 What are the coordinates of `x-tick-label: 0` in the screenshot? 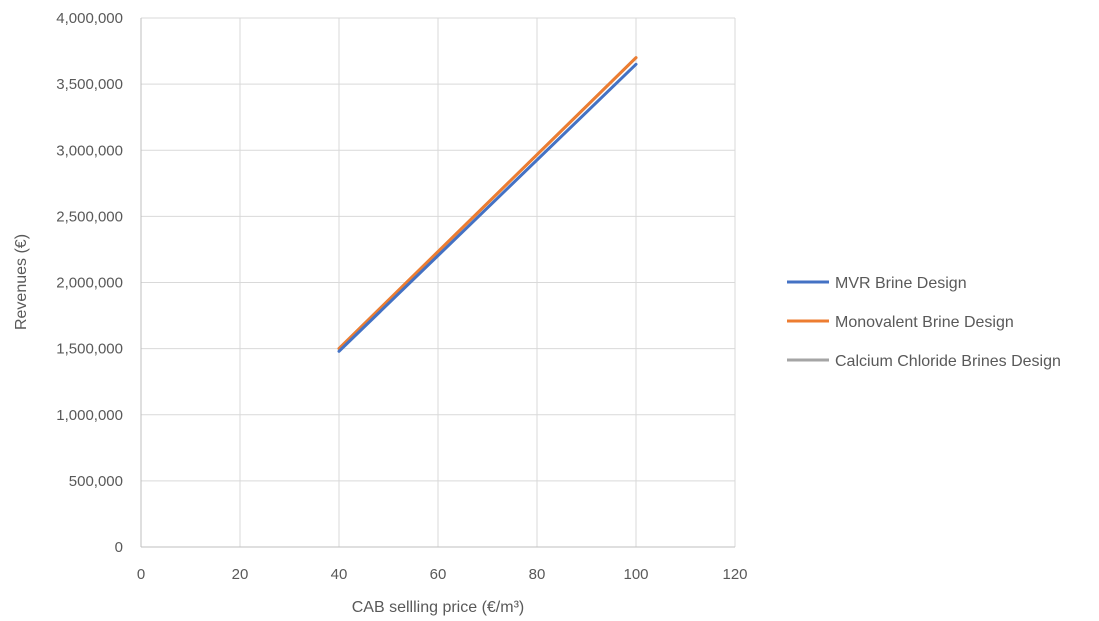 It's located at (141, 574).